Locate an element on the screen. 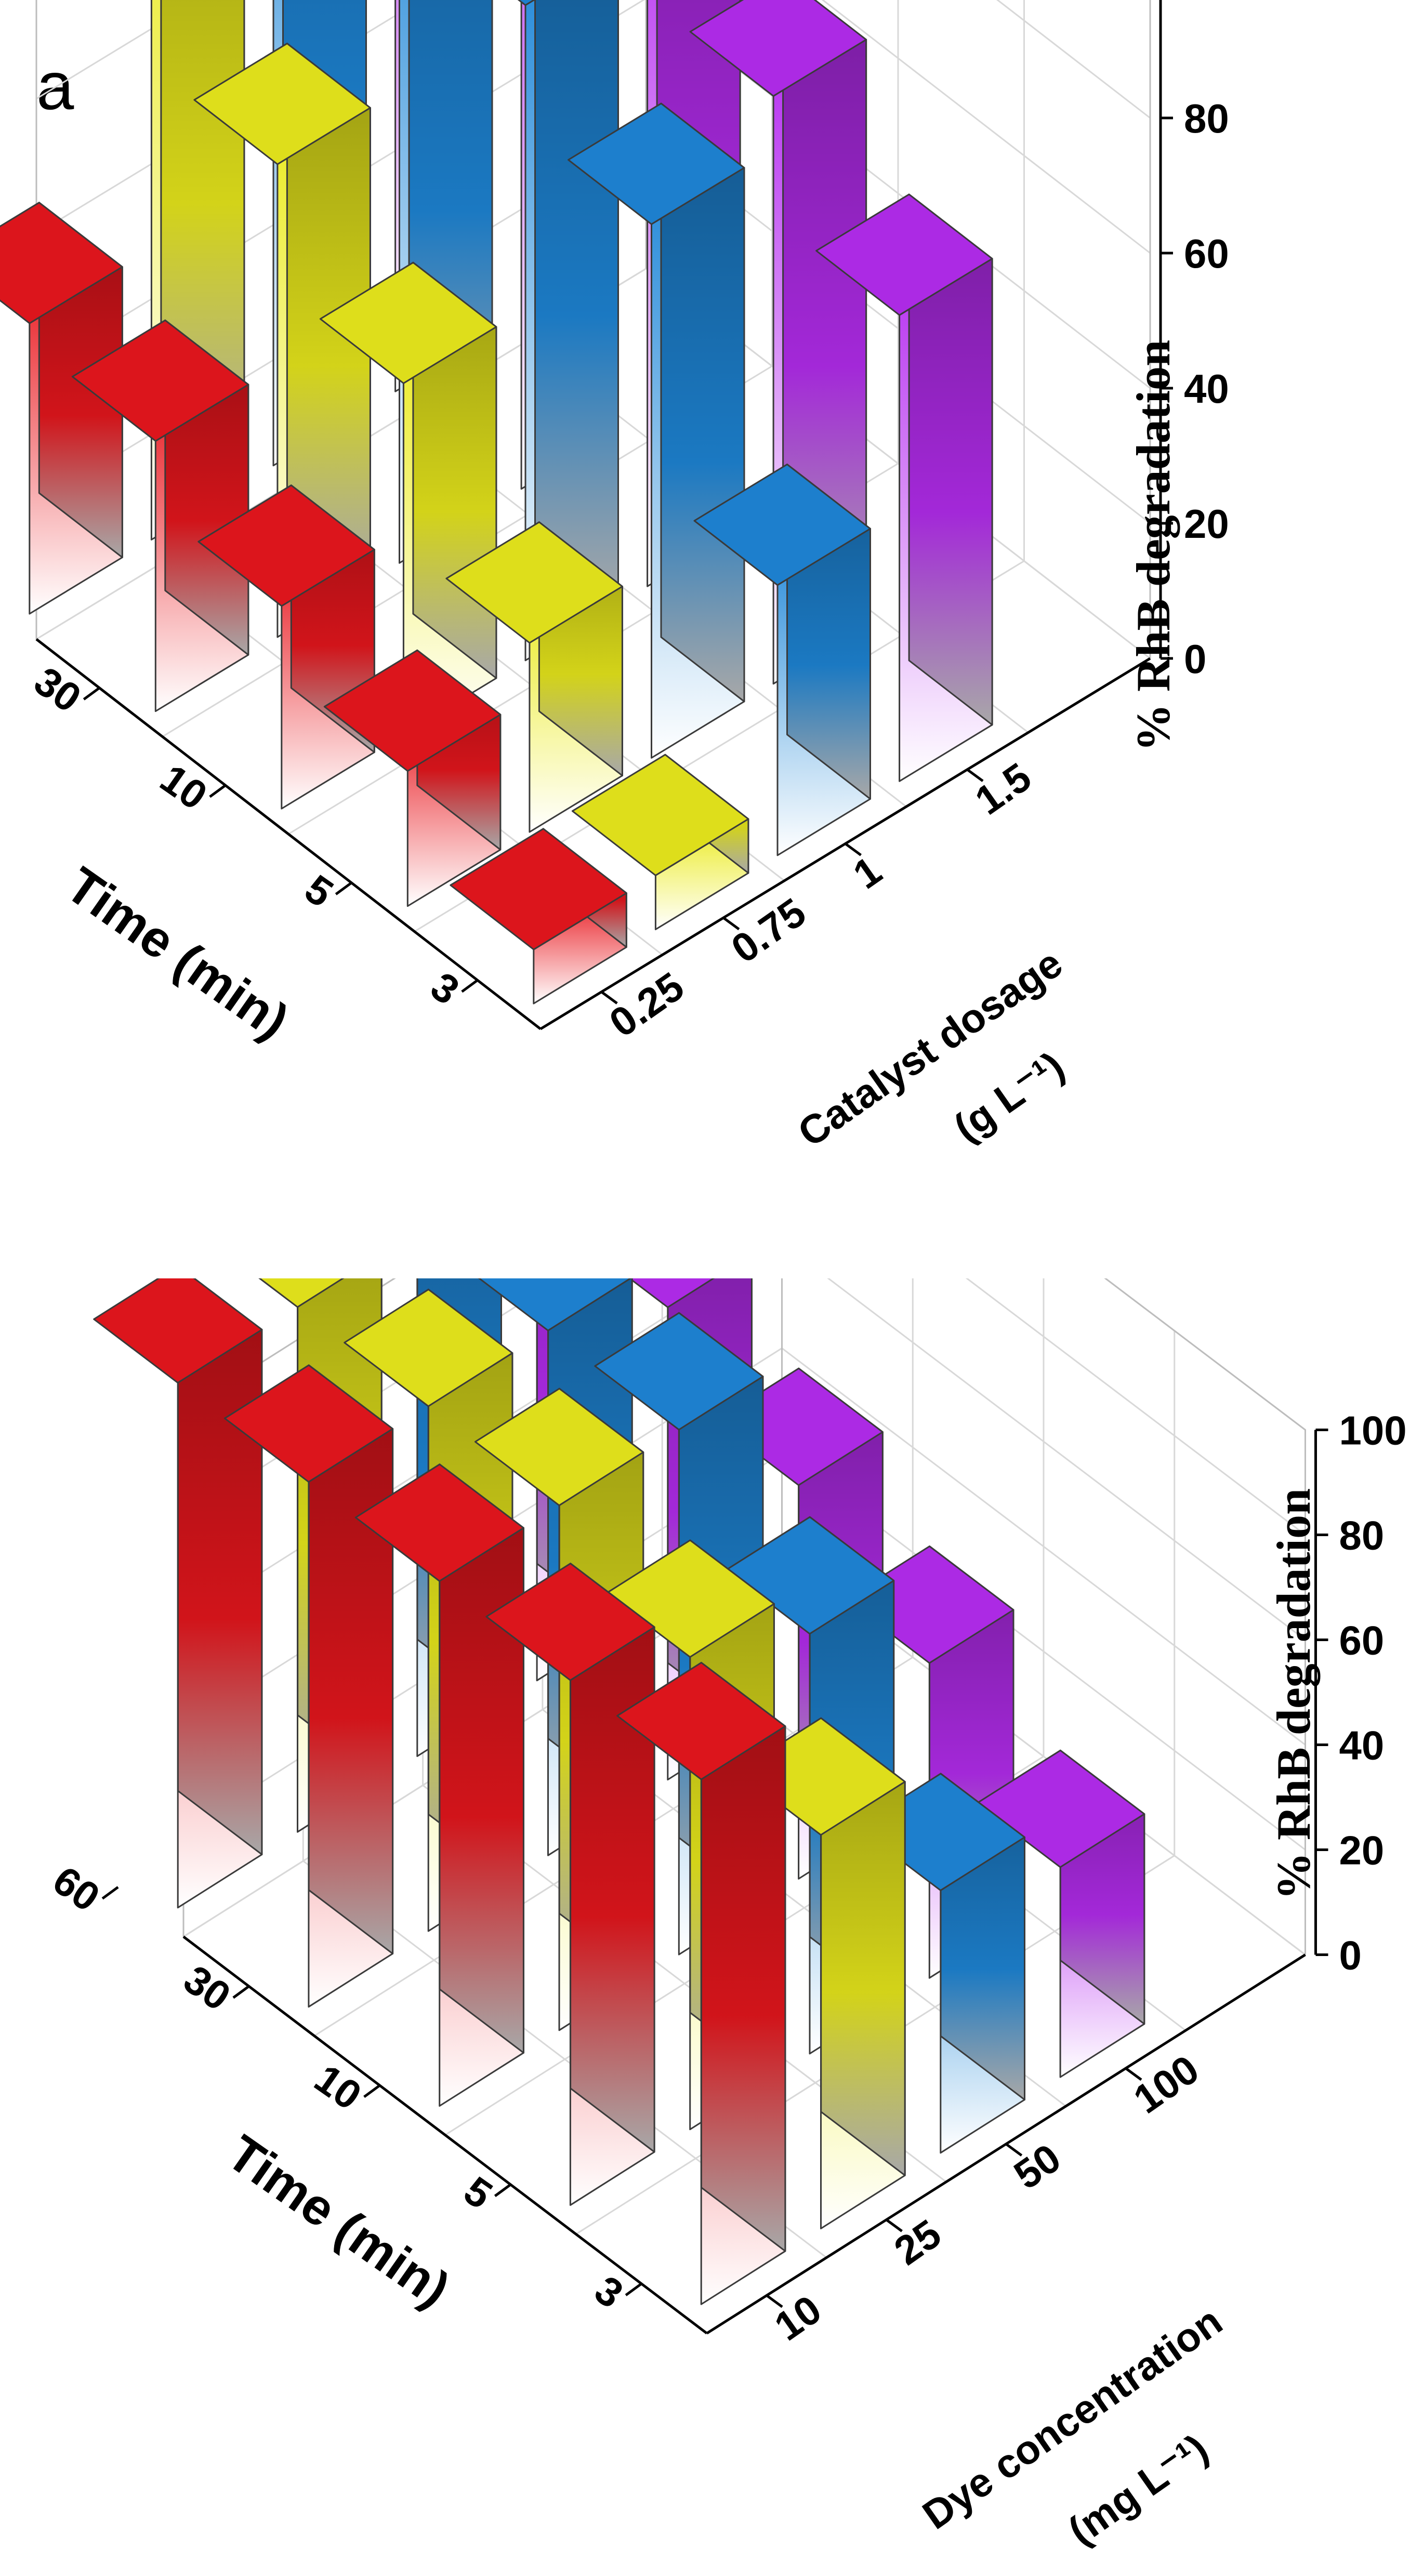 The height and width of the screenshot is (2576, 1410). panel-a-label: a is located at coordinates (55, 86).